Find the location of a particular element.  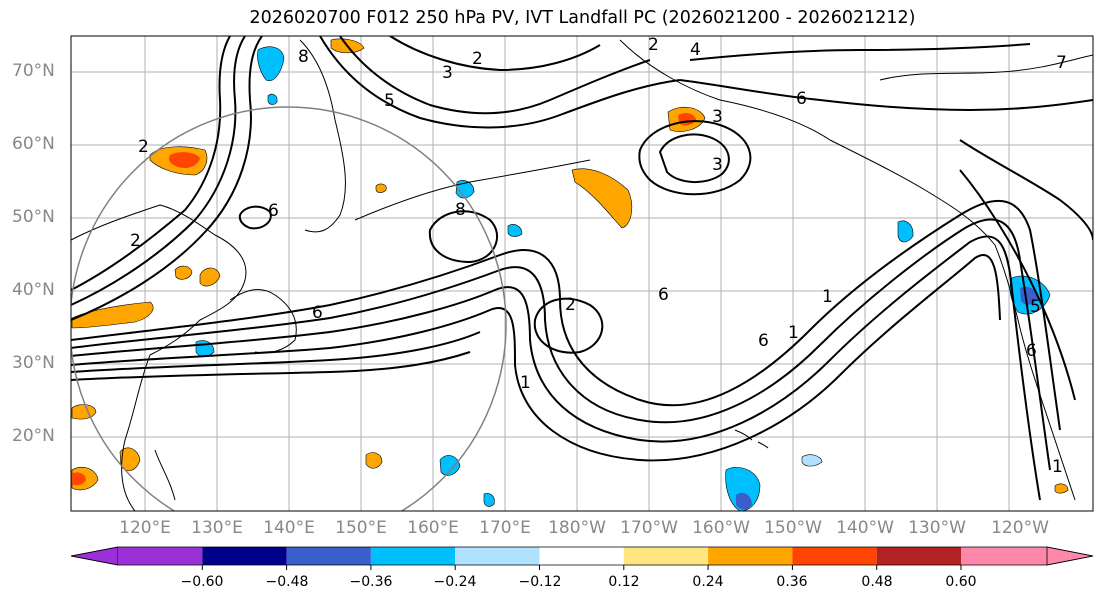

colorbar-tick-label: −0.48 is located at coordinates (287, 582).